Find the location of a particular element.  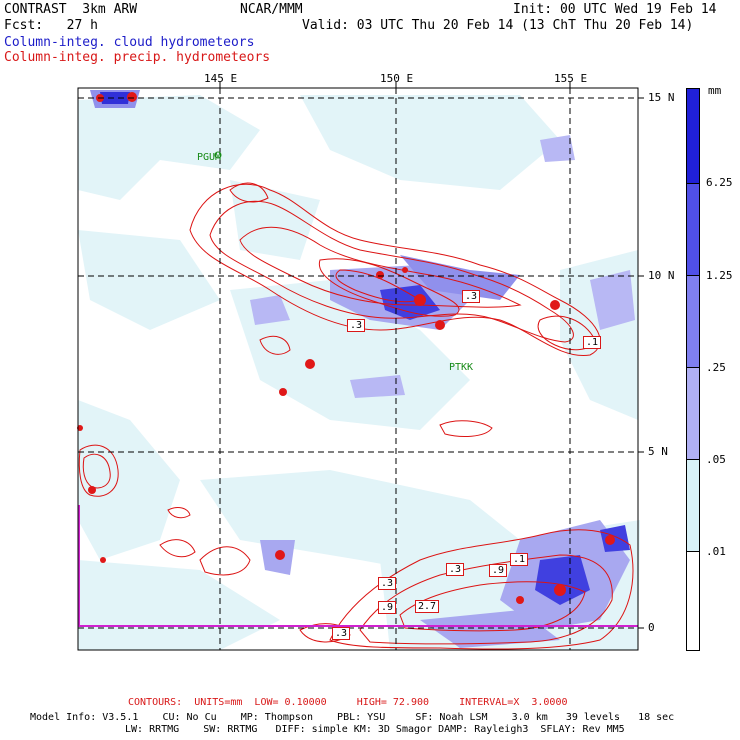

lon-label-150: 150 E is located at coordinates (397, 78).